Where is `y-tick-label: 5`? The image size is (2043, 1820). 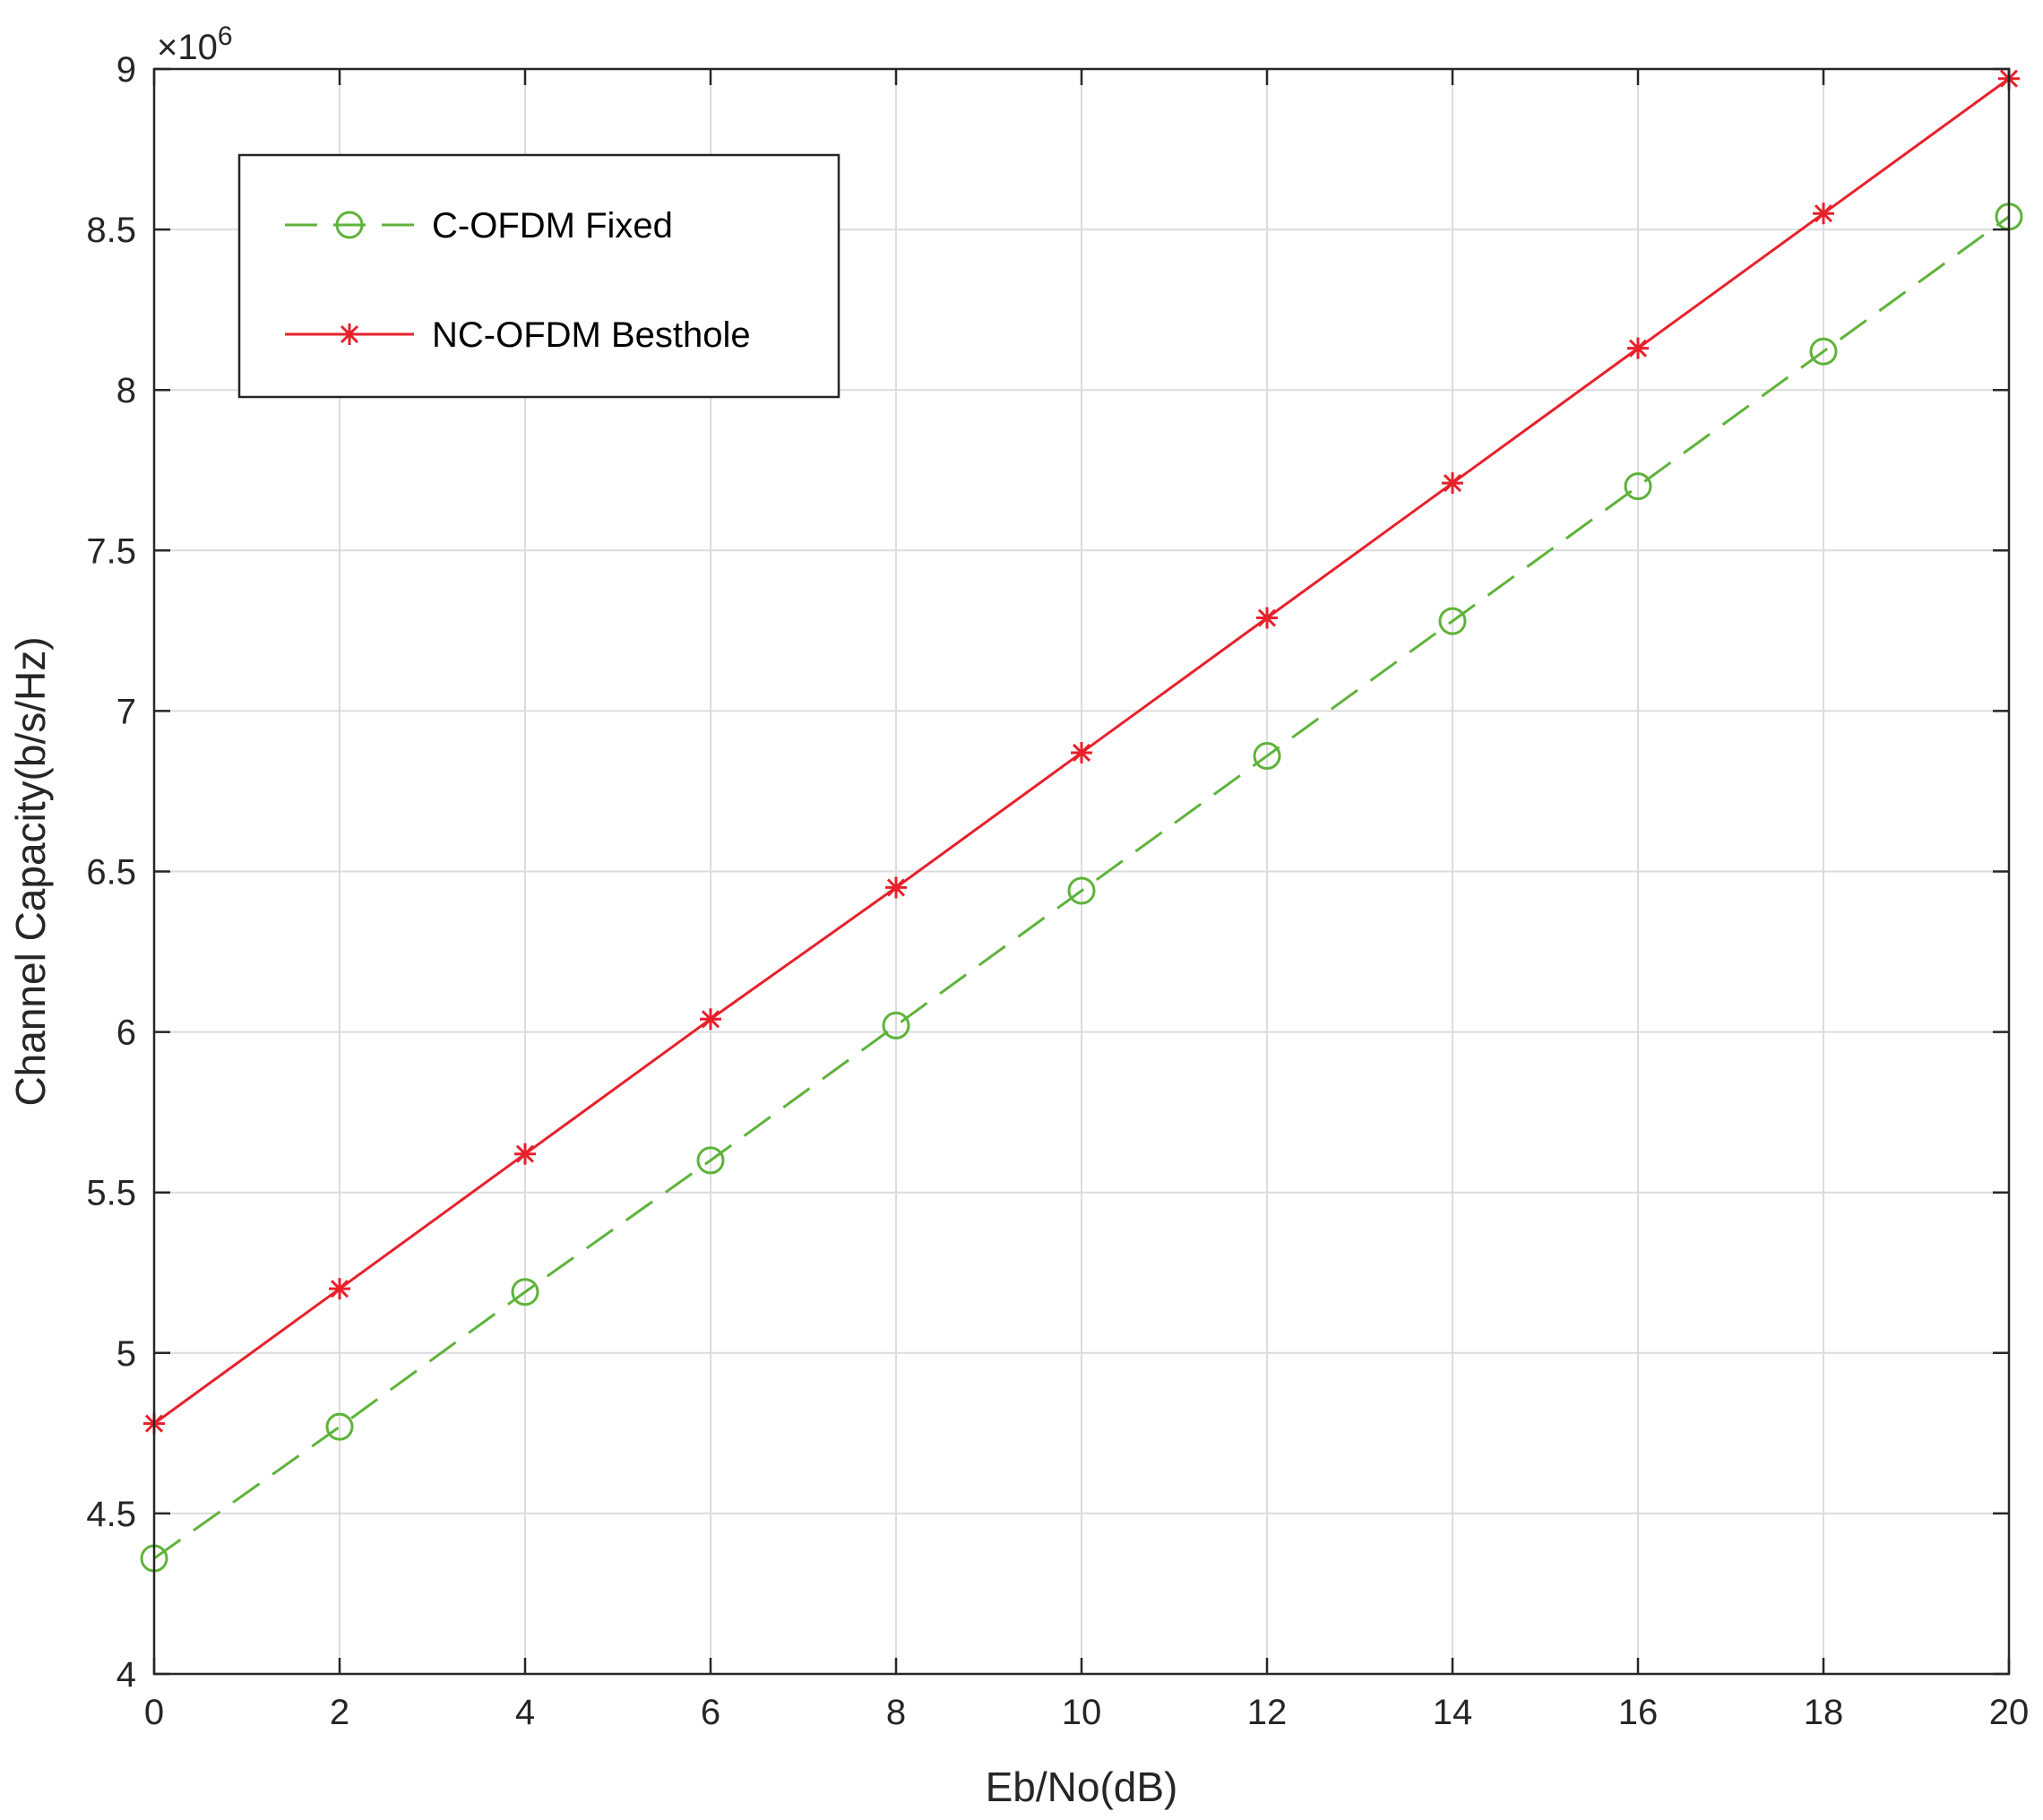 y-tick-label: 5 is located at coordinates (126, 1354).